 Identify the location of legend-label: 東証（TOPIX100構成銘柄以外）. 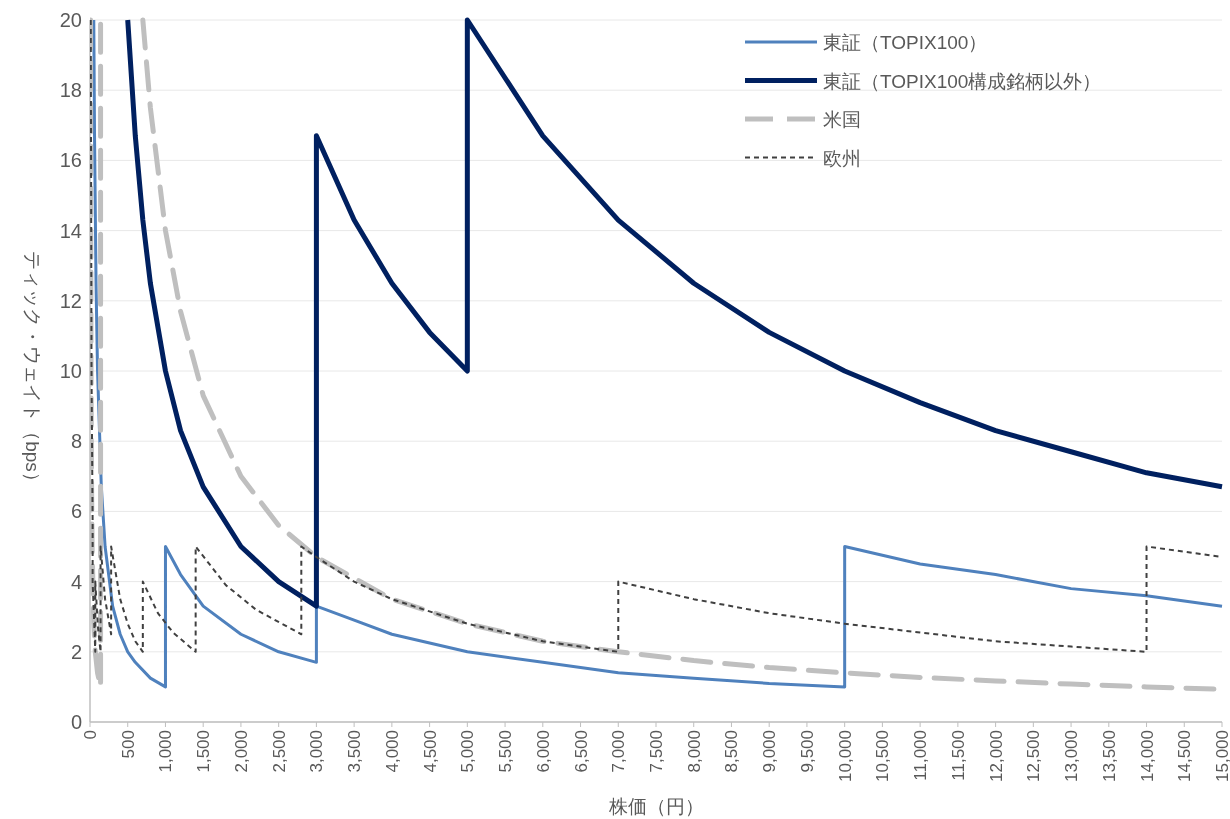
(962, 81).